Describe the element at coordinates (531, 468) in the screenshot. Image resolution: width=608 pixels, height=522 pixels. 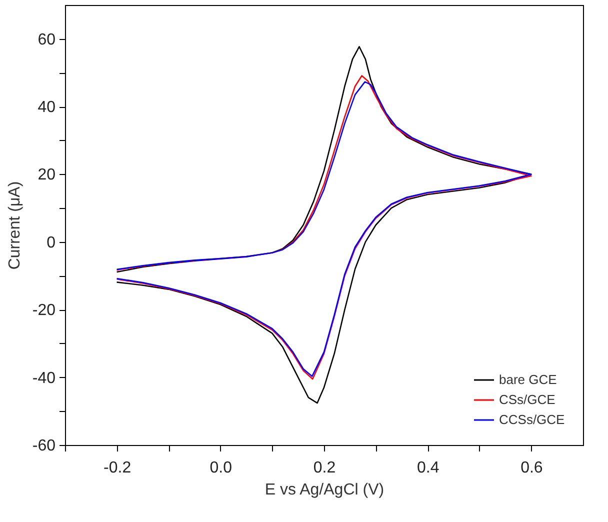
I see `x-tick-label: 0.6` at that location.